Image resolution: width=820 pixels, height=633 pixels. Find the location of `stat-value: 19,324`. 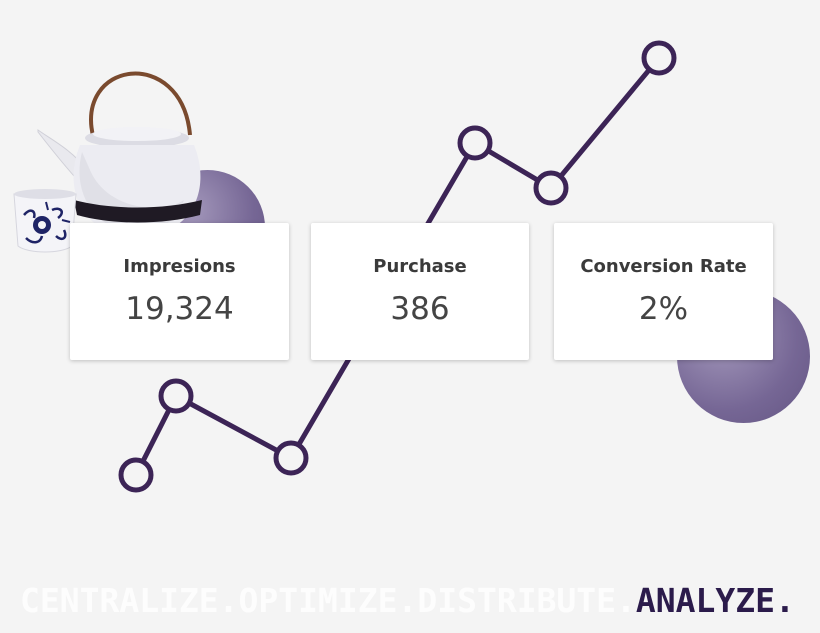

stat-value: 19,324 is located at coordinates (179, 309).